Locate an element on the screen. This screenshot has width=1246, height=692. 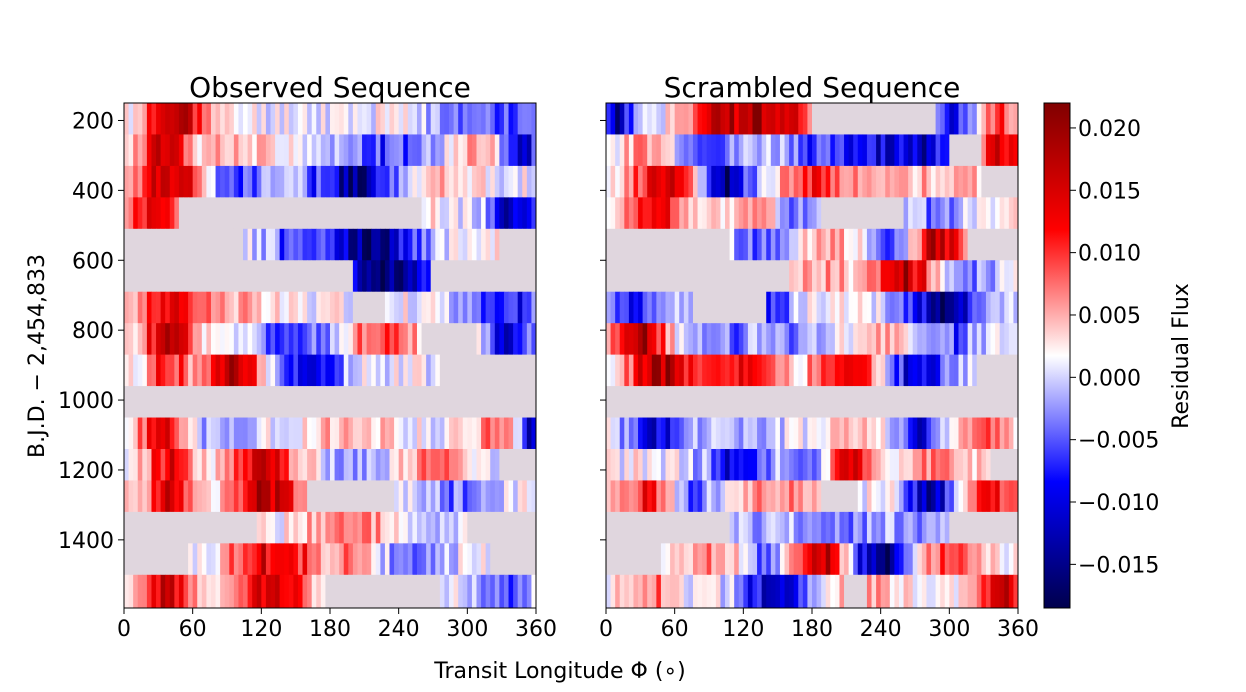
colorbar-tick-label: 0.015 is located at coordinates (1109, 191).